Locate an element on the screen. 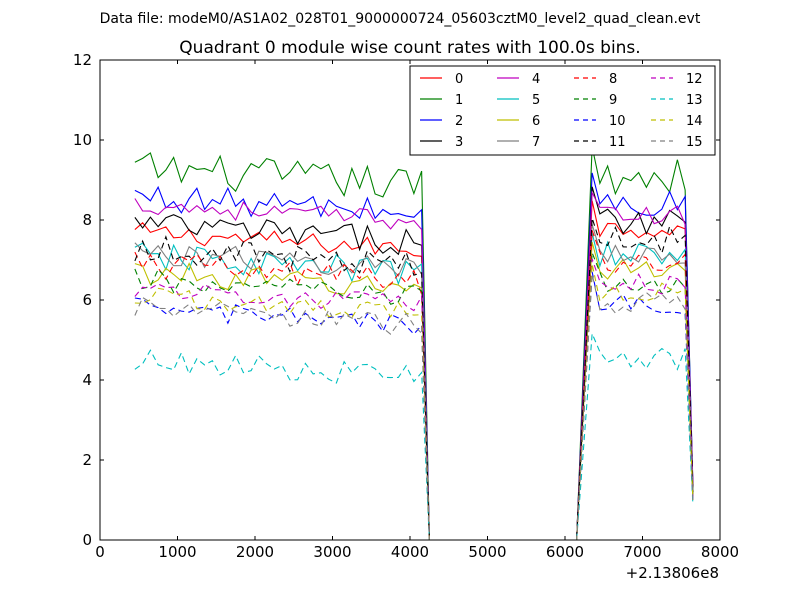 Image resolution: width=800 pixels, height=600 pixels. x-tick-label: 4000 is located at coordinates (410, 552).